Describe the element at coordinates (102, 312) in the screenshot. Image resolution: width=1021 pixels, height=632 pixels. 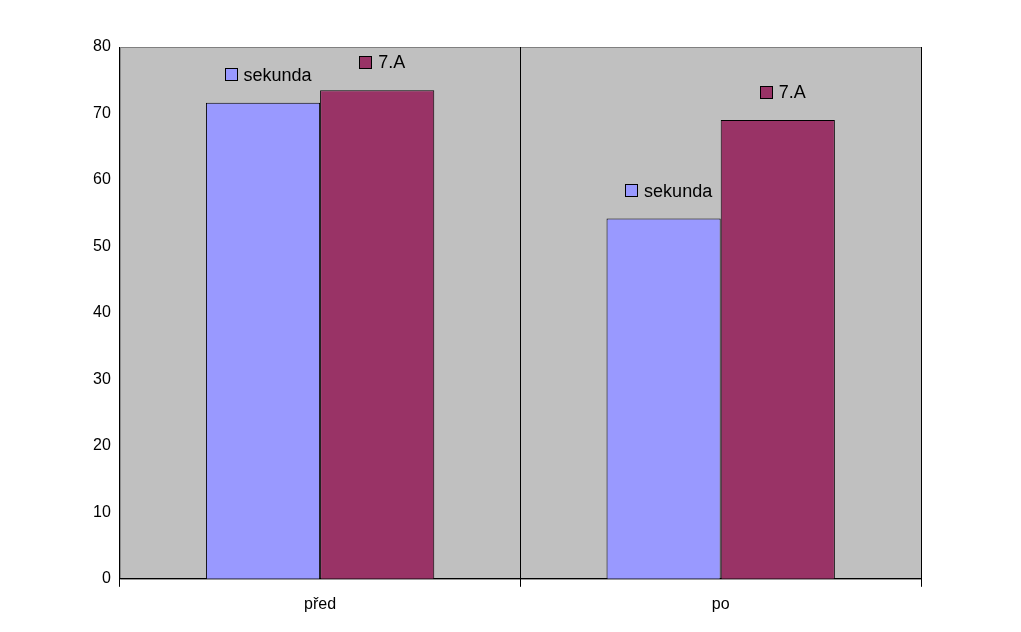
I see `y-tick-label: 40` at that location.